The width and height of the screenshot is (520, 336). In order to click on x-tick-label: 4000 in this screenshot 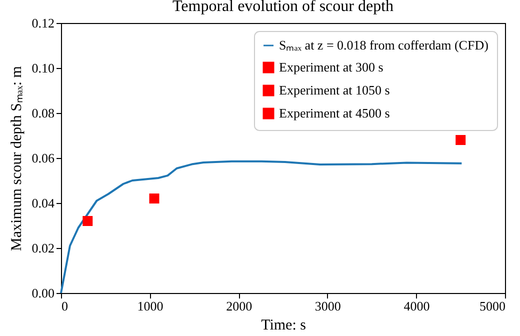, I will do `click(417, 306)`.